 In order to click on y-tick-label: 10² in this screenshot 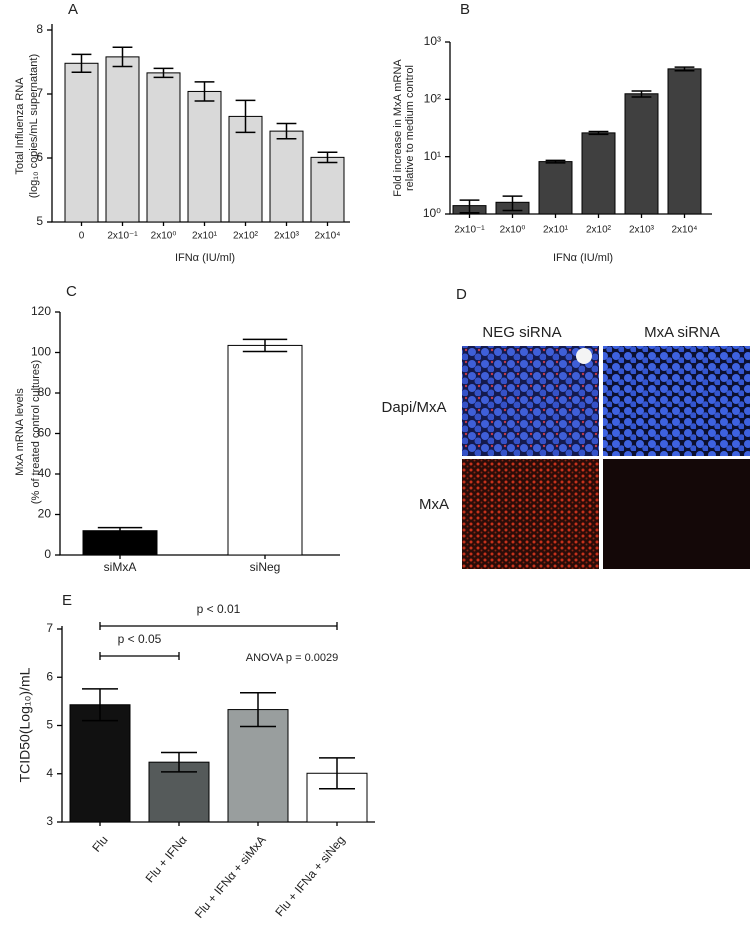, I will do `click(432, 99)`.